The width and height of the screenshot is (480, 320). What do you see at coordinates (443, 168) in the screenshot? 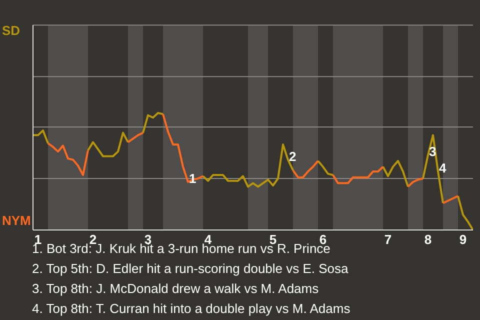
I see `annotation: 4` at bounding box center [443, 168].